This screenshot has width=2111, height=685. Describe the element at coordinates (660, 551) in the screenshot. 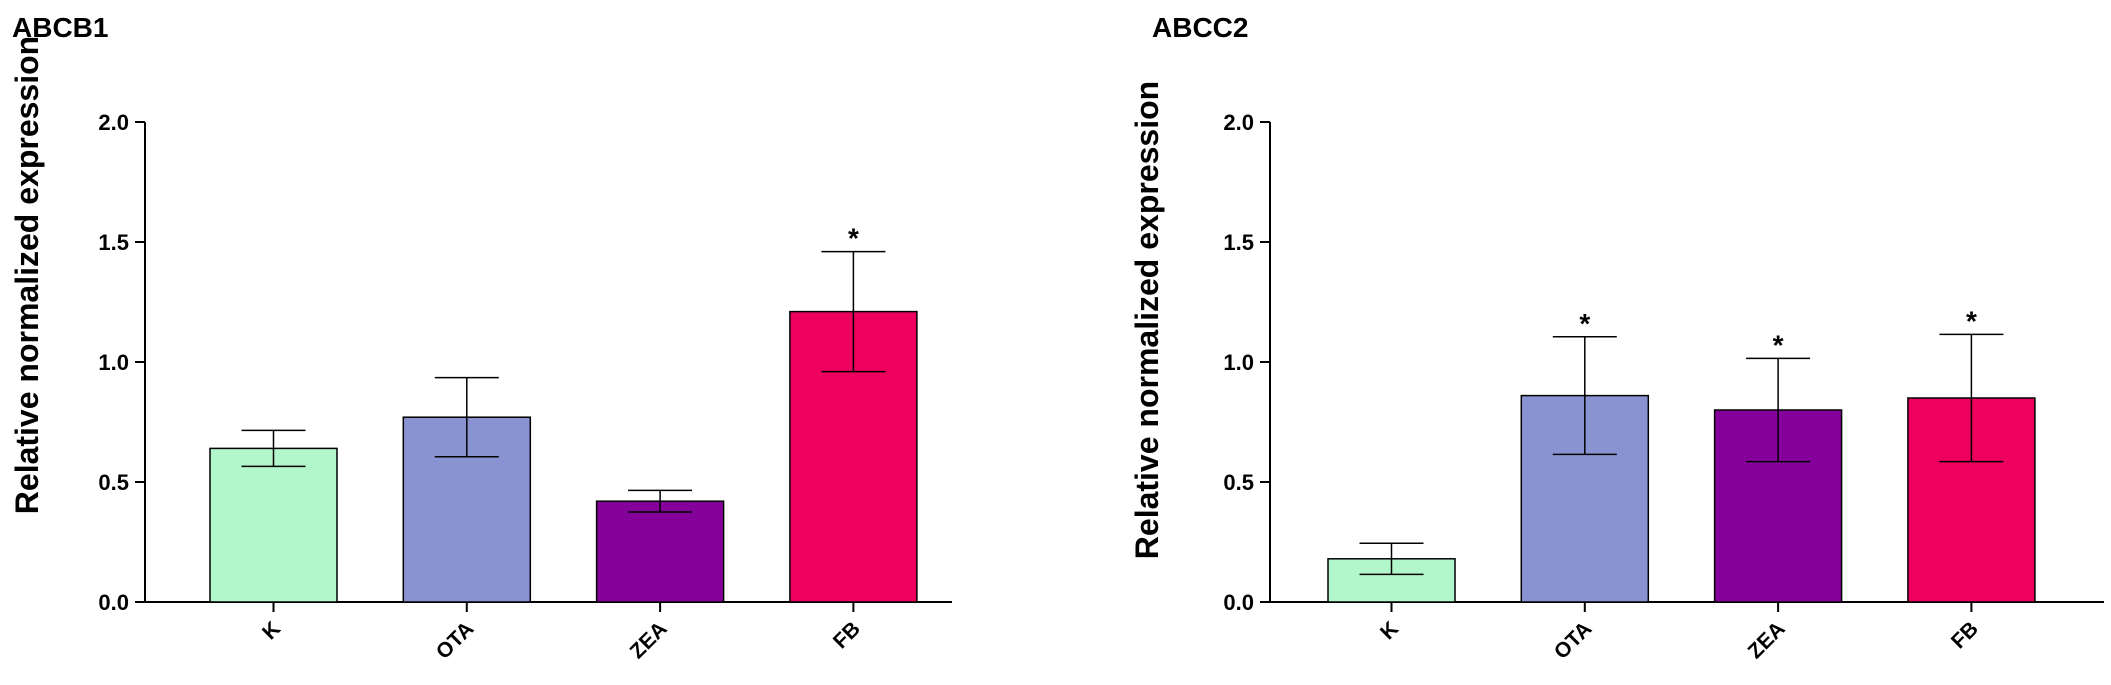

I see `bar-zea` at that location.